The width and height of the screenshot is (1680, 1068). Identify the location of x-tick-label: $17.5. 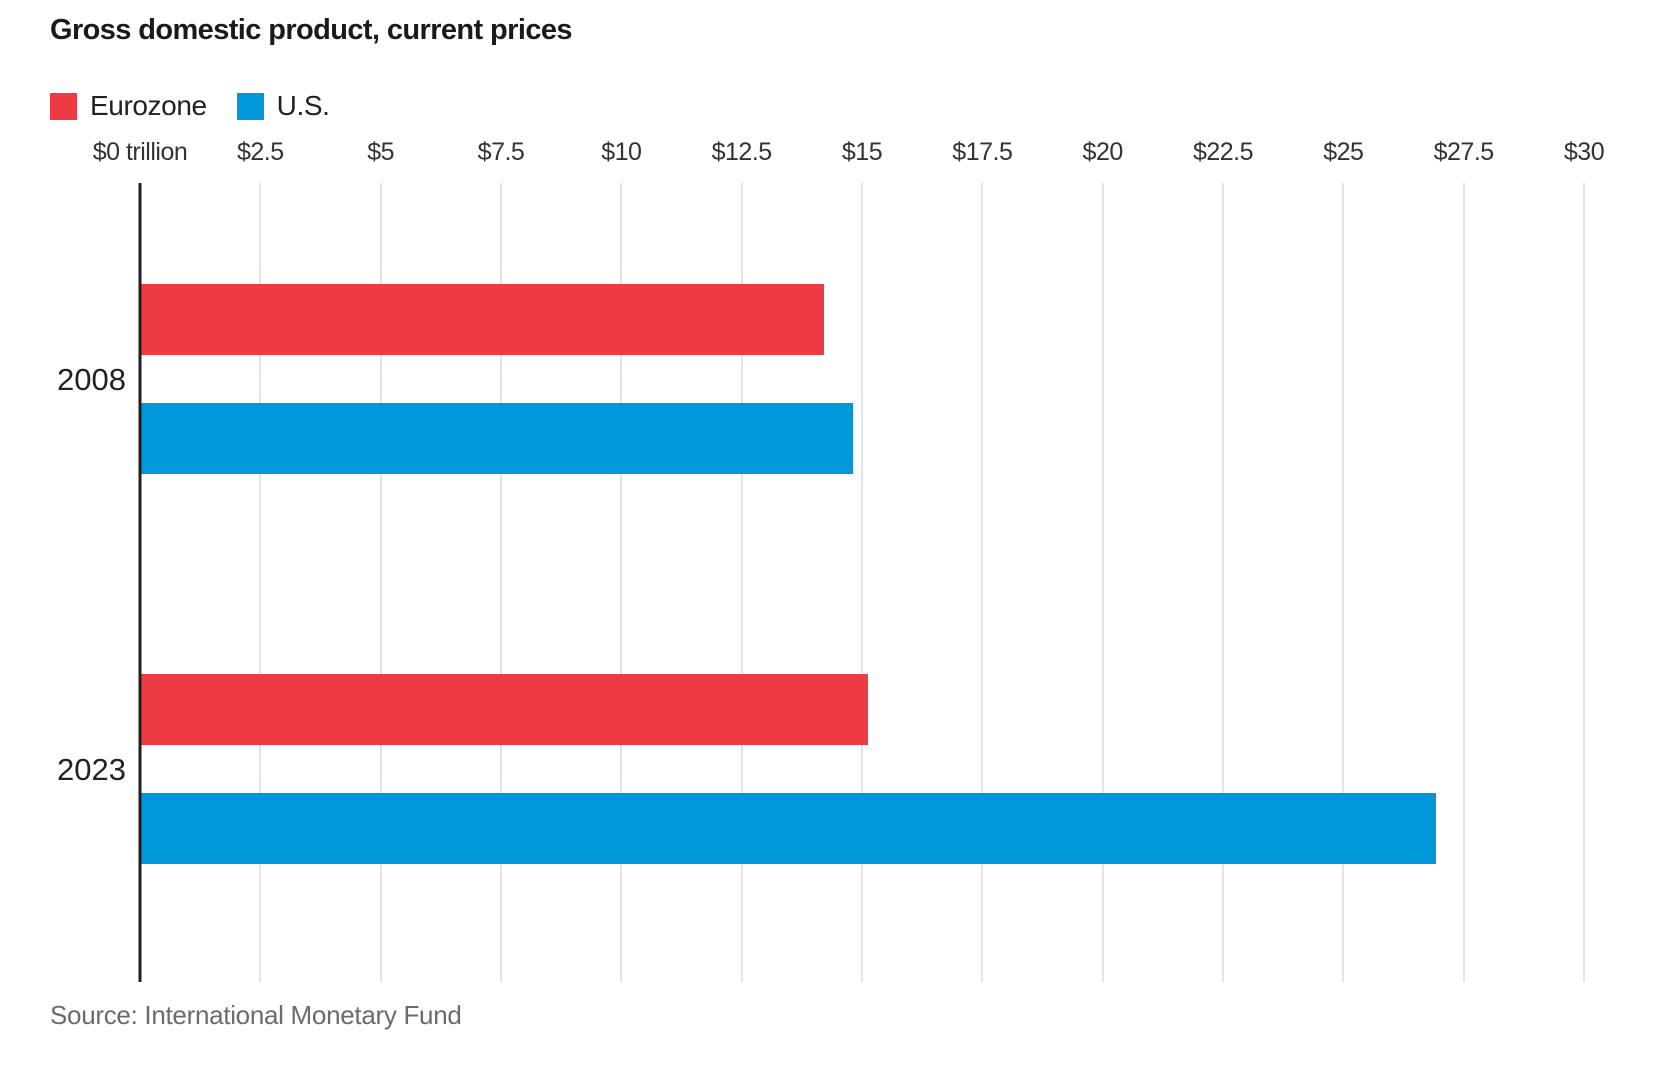
(982, 152).